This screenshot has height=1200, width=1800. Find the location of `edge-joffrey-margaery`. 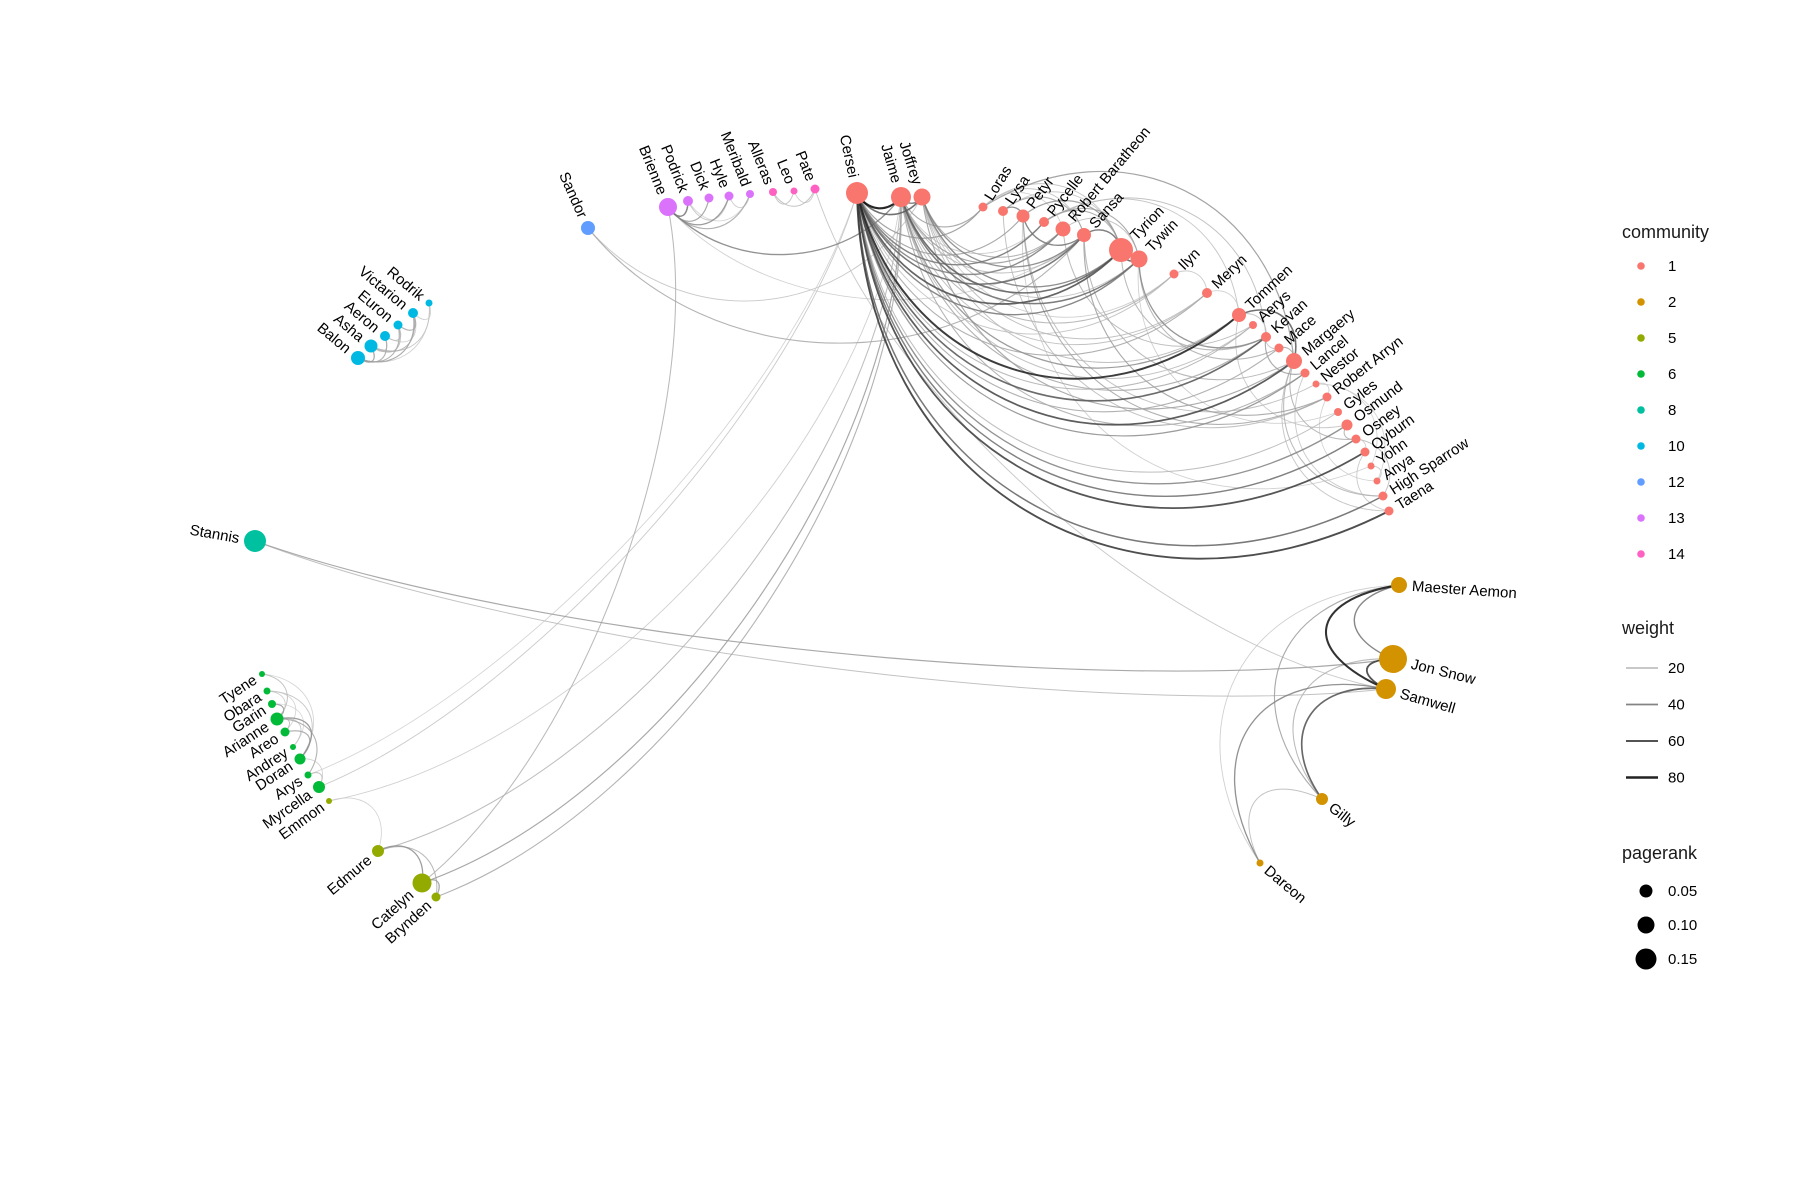

edge-joffrey-margaery is located at coordinates (1108, 303).